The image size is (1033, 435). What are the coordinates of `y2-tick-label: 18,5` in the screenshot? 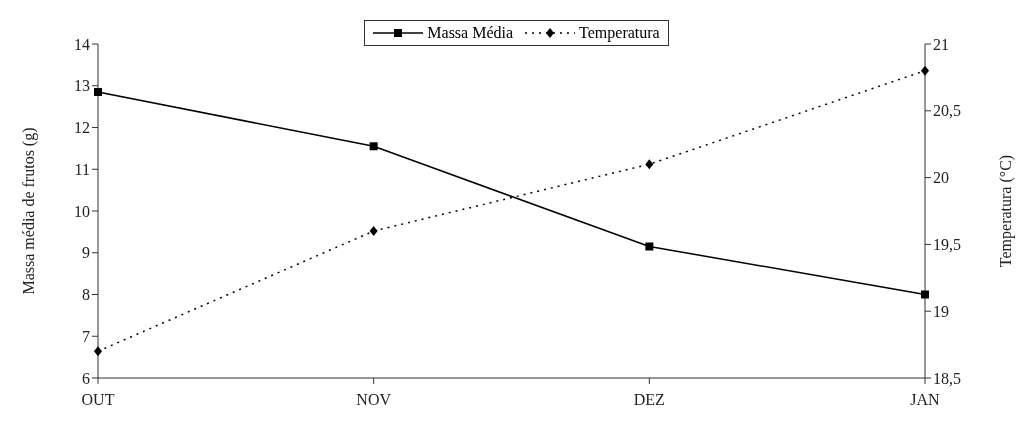 It's located at (947, 378).